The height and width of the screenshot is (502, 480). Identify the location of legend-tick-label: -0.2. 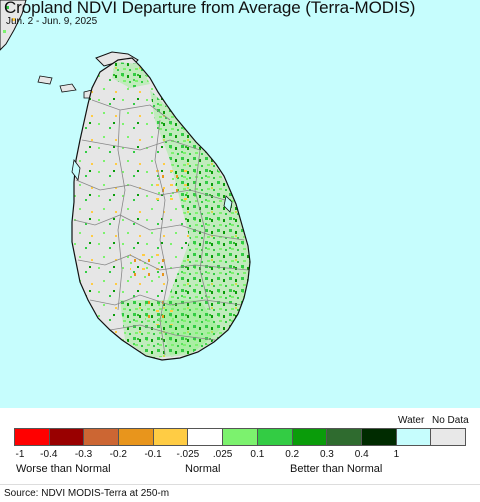
(118, 454).